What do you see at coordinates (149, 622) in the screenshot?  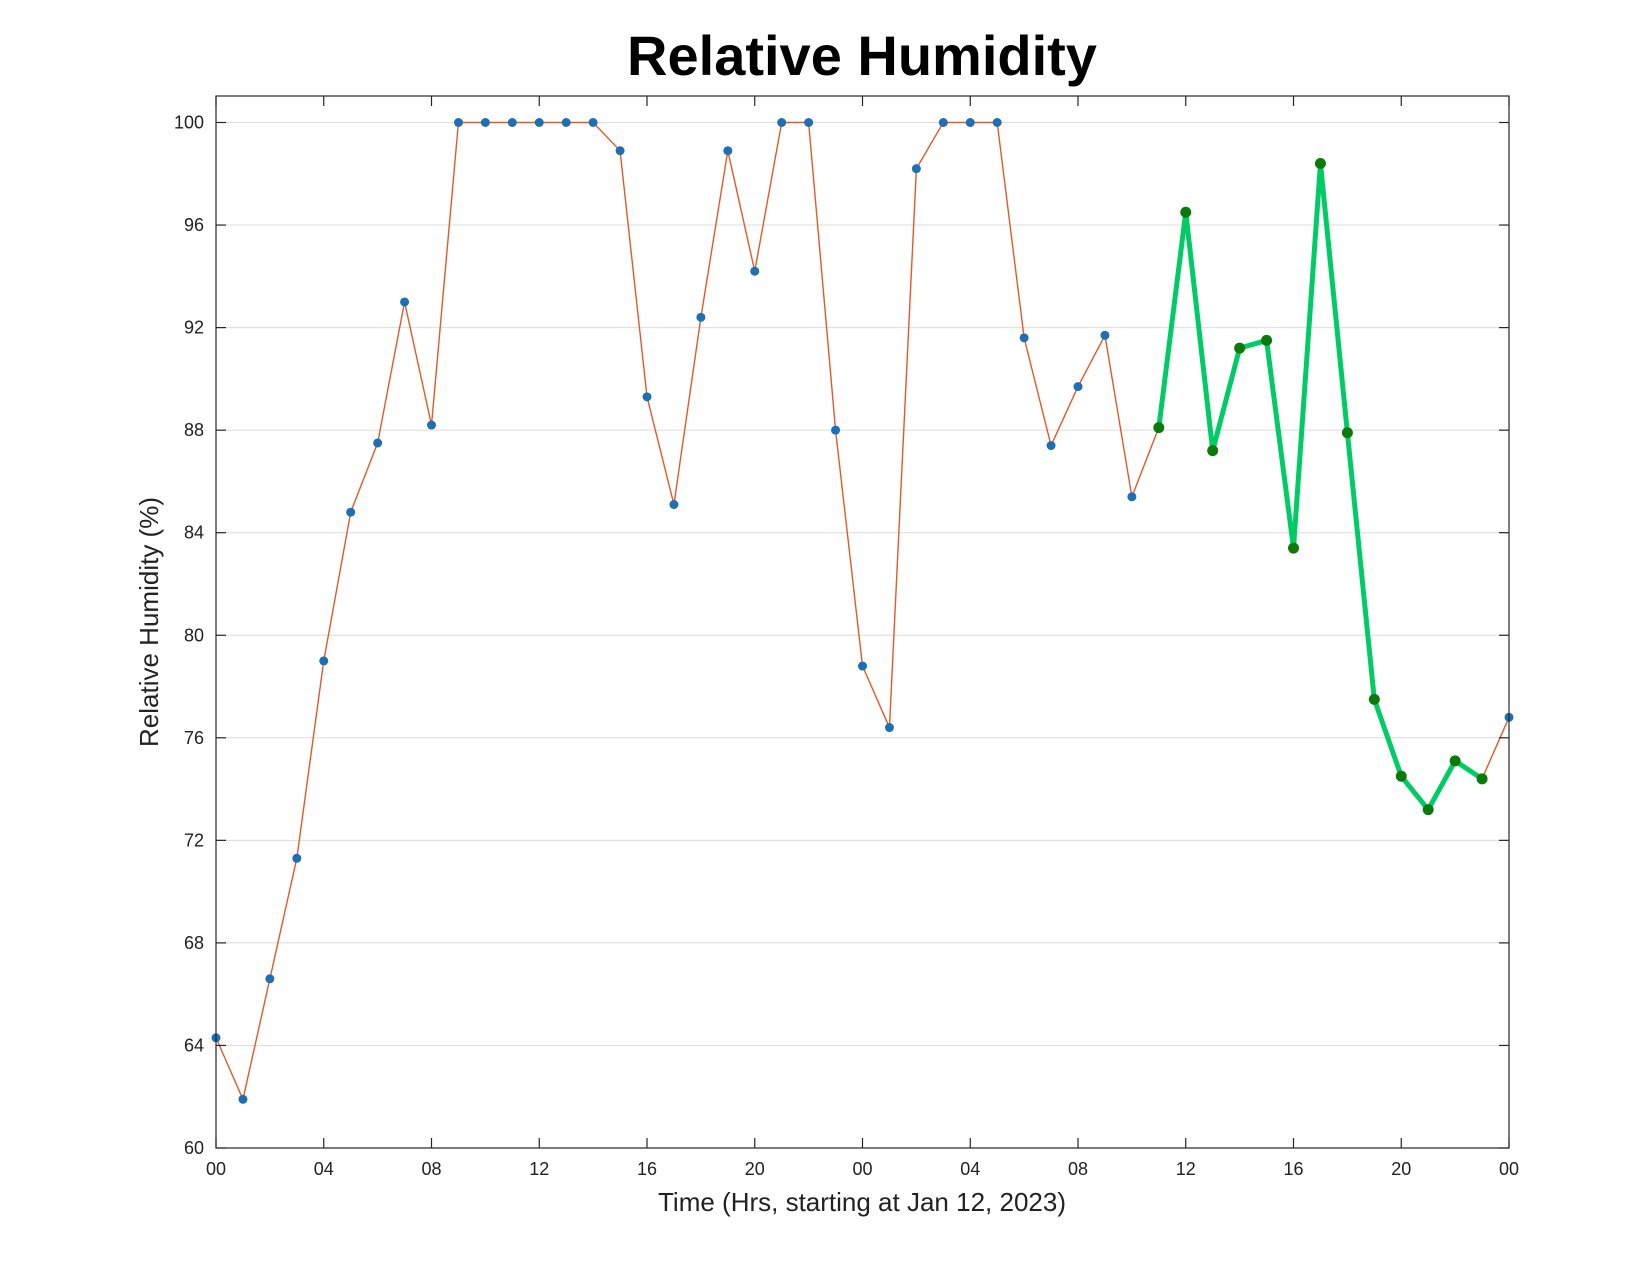 I see `y-axis-label: Relative Humidity (%)` at bounding box center [149, 622].